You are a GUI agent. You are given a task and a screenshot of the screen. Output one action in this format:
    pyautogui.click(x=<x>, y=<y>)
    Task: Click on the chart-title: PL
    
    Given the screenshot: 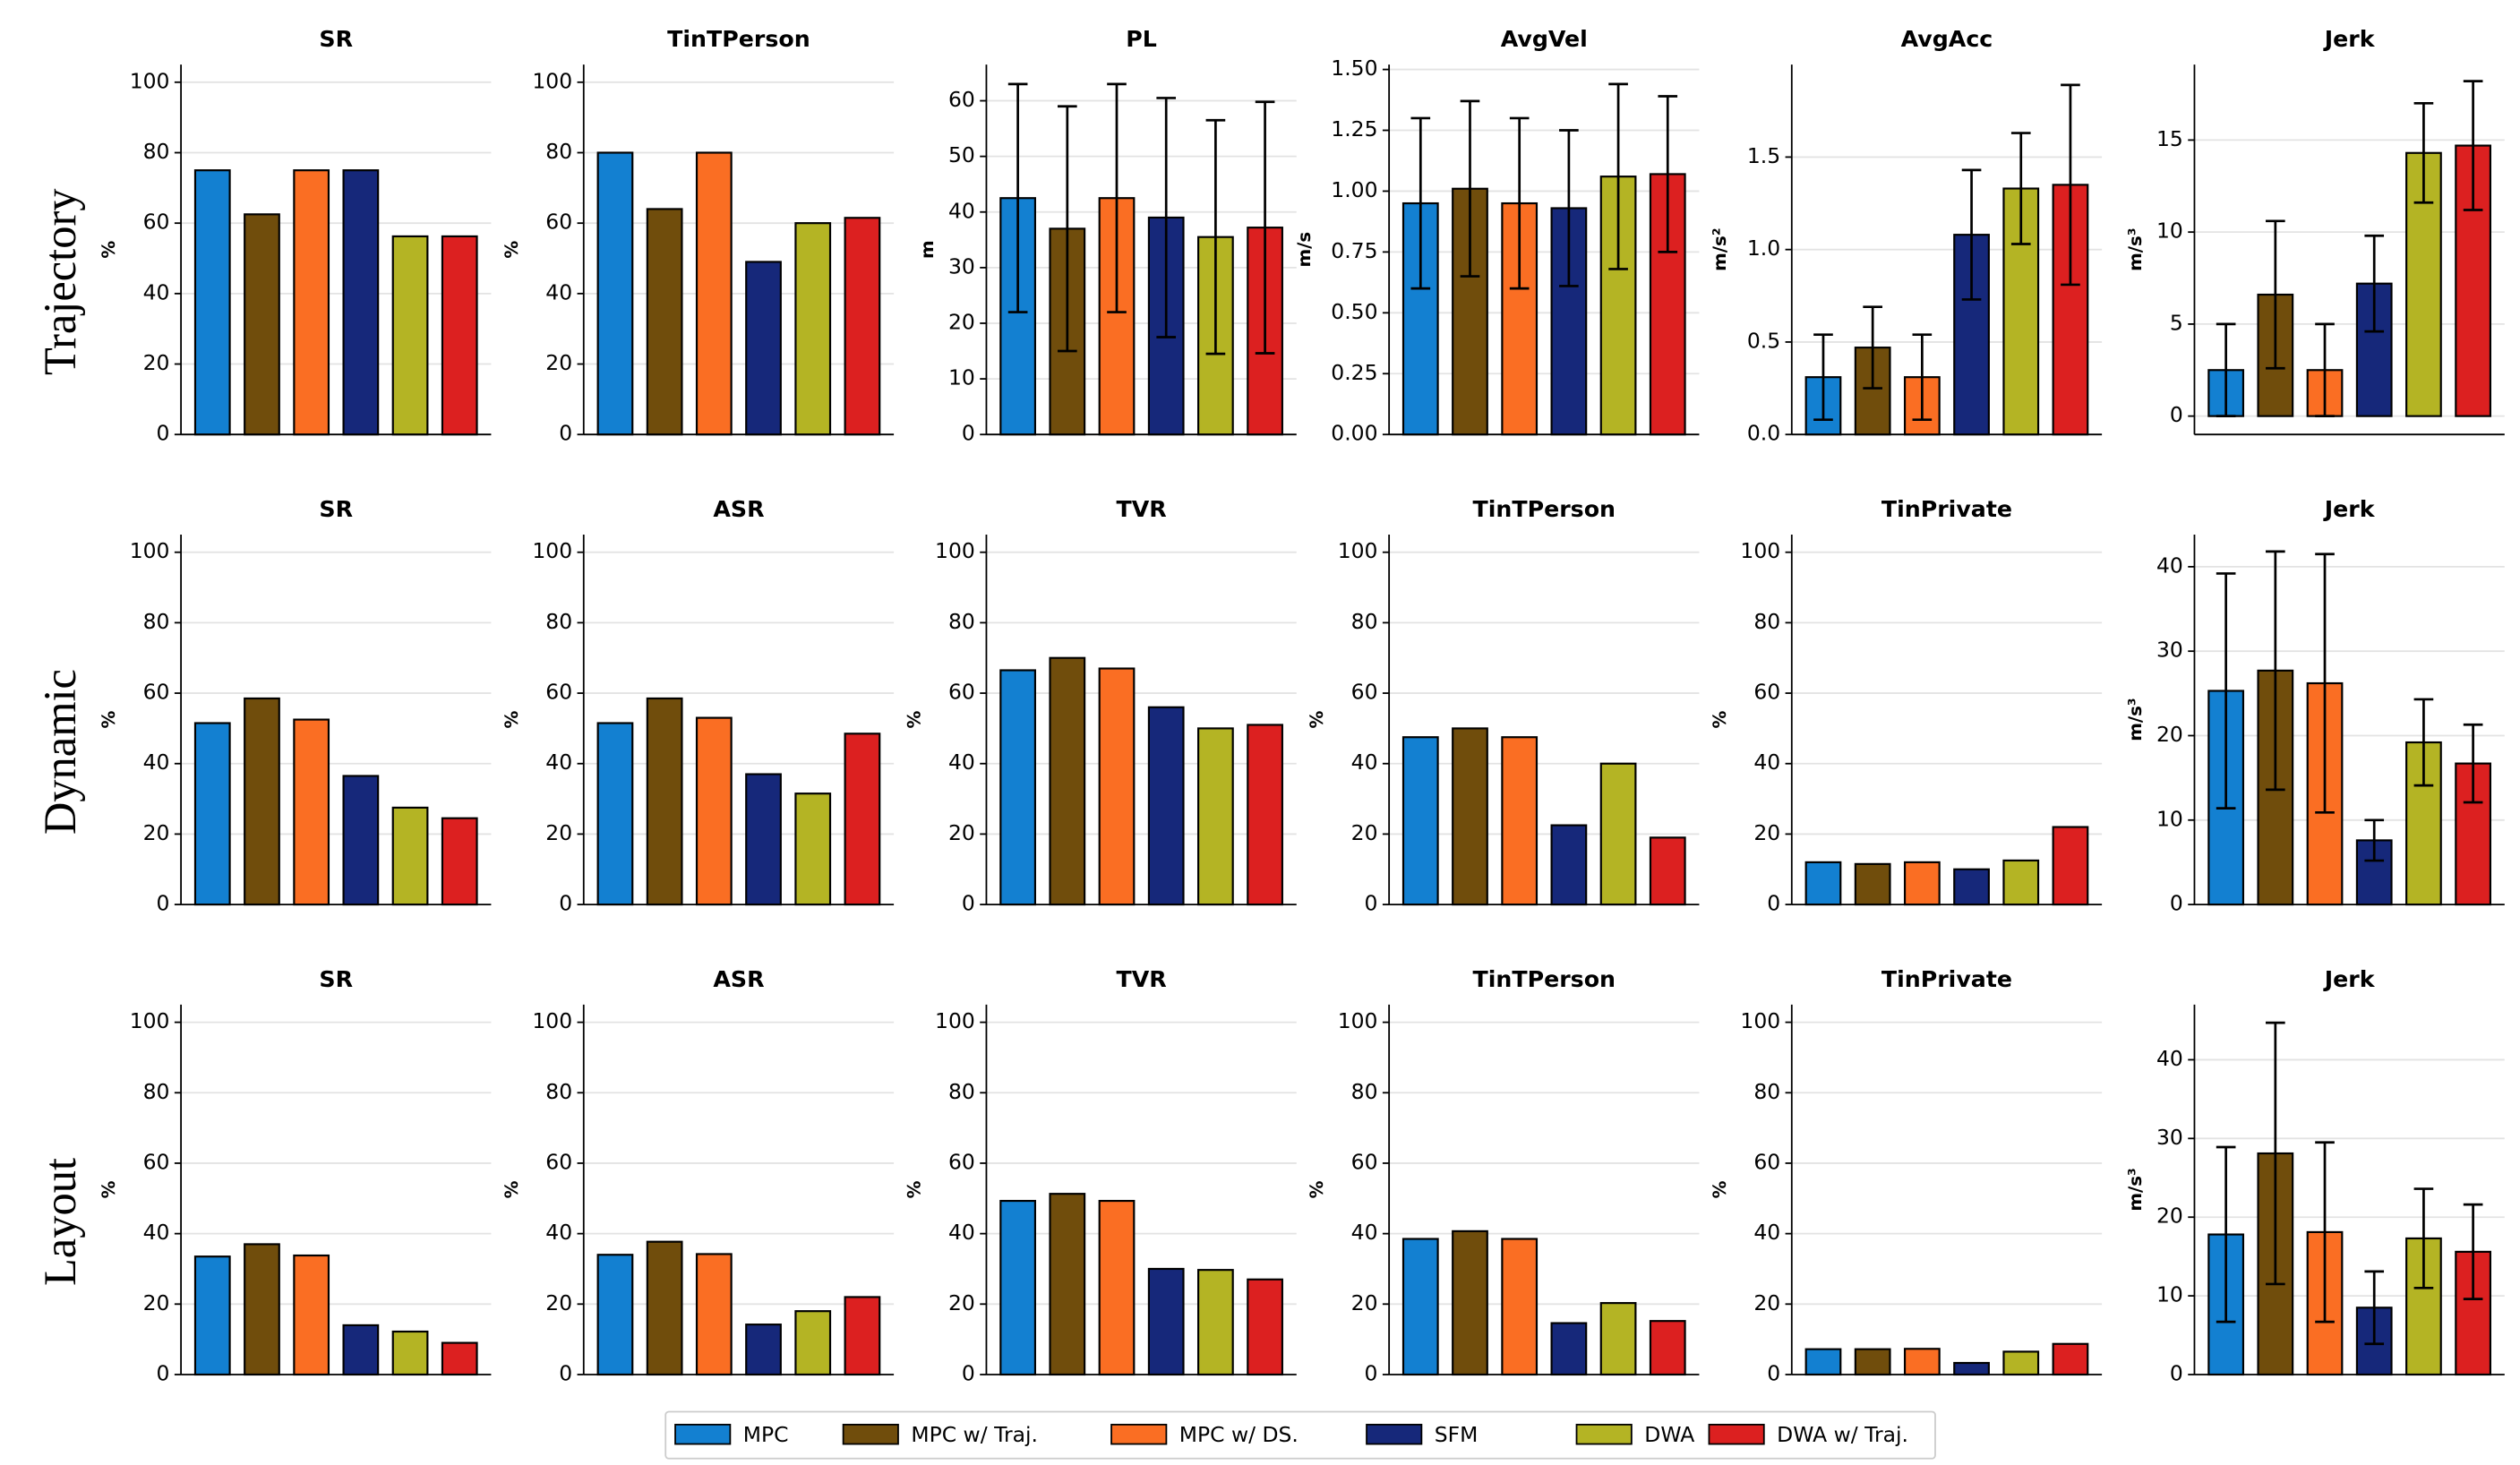 What is the action you would take?
    pyautogui.click(x=1141, y=39)
    